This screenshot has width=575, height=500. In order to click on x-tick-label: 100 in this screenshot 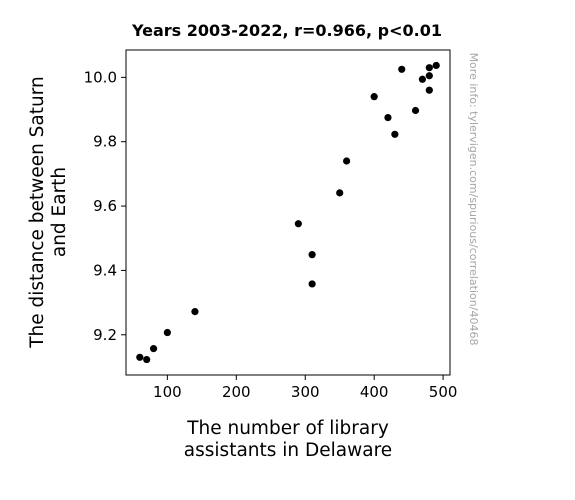, I will do `click(167, 392)`.